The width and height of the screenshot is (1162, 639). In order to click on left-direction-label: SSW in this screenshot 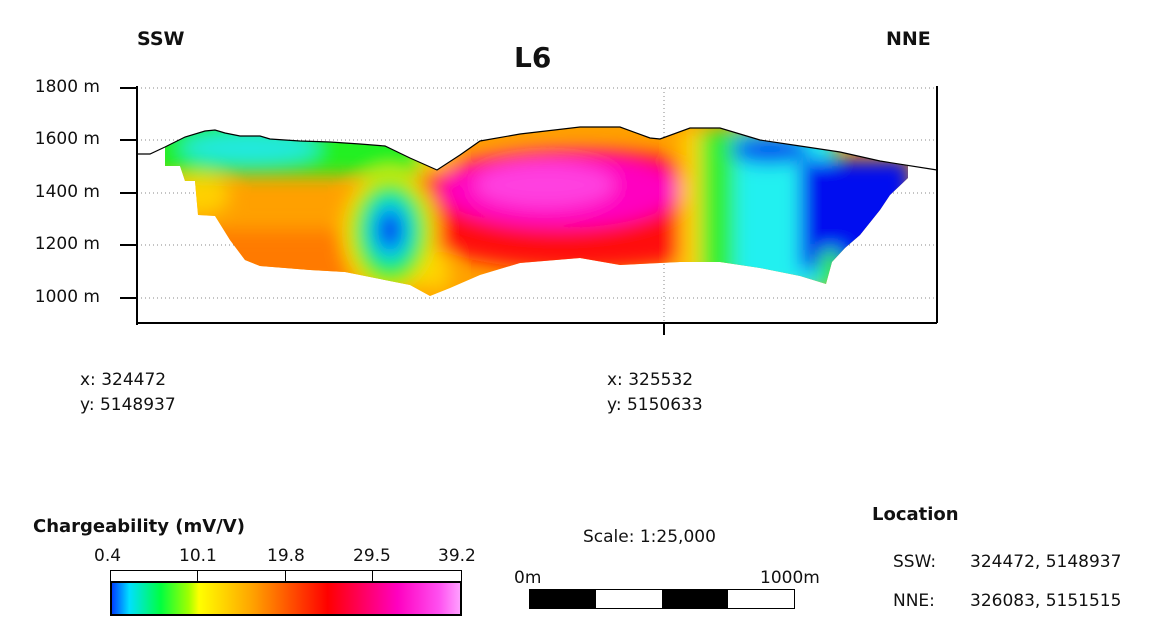, I will do `click(161, 39)`.